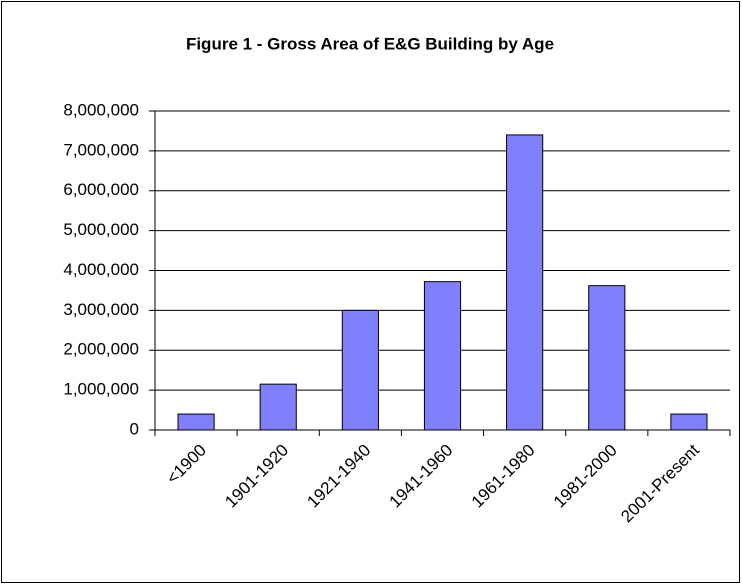 The height and width of the screenshot is (585, 742). What do you see at coordinates (101, 389) in the screenshot?
I see `y-tick-label: 1,000,000` at bounding box center [101, 389].